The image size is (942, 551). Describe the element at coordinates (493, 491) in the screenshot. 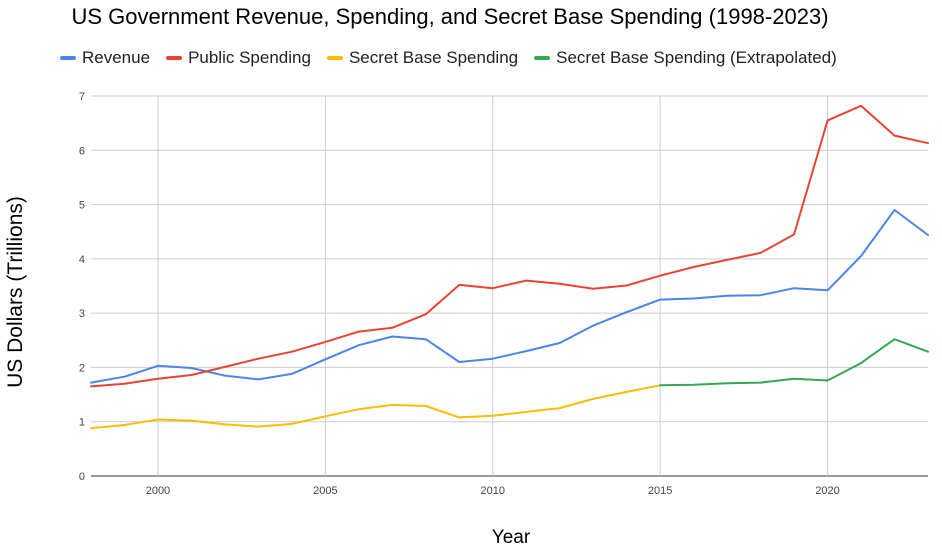

I see `x-tick-label: 2010` at that location.